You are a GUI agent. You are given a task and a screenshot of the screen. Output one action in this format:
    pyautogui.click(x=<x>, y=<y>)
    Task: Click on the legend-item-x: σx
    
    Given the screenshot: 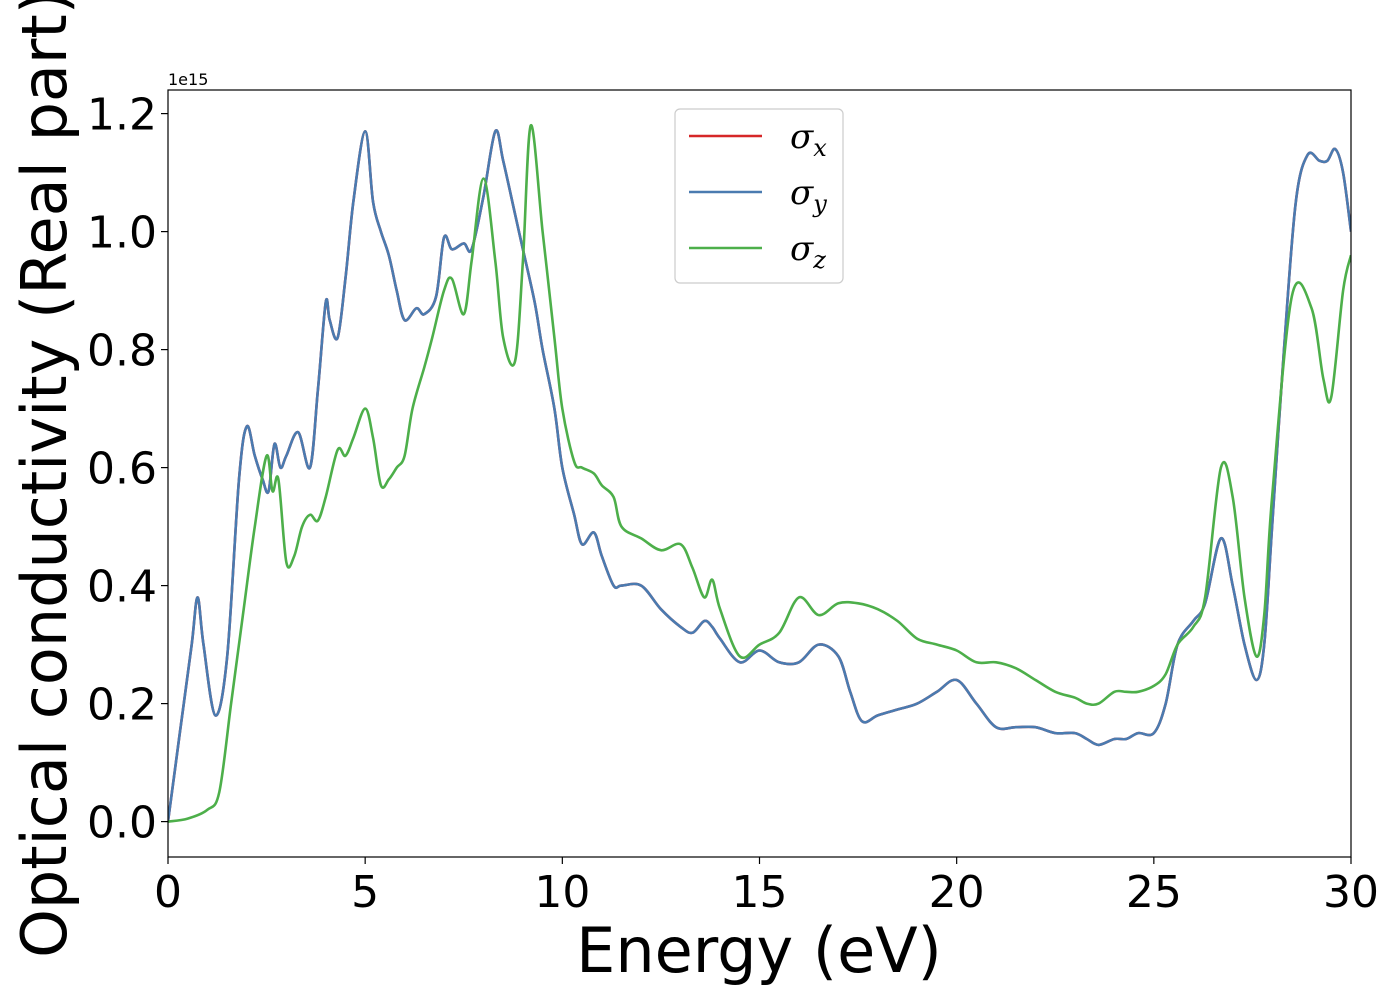 What is the action you would take?
    pyautogui.click(x=758, y=139)
    